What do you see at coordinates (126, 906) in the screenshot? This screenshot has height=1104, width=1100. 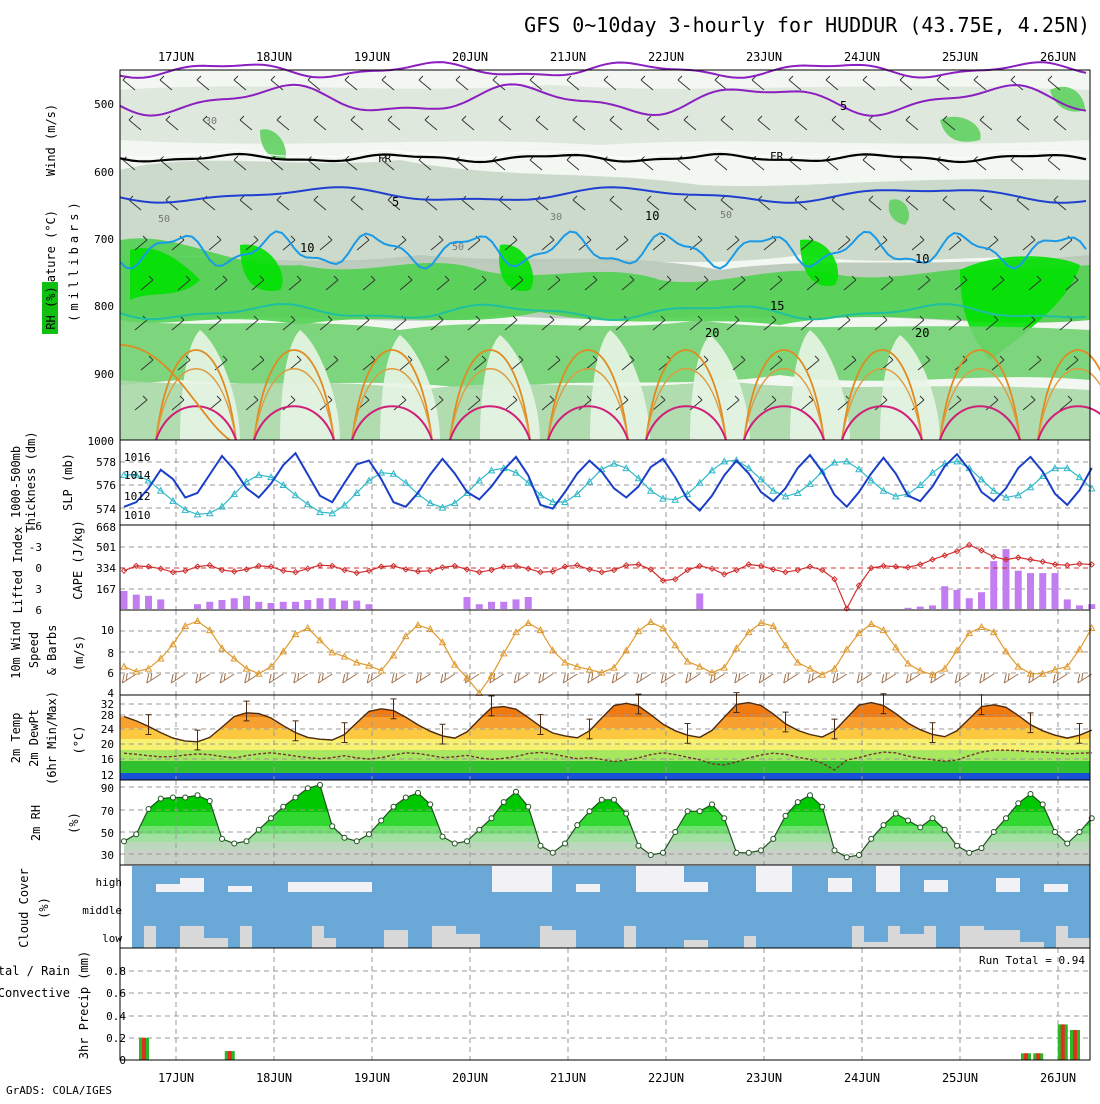 I see `cloud-label-gutter` at bounding box center [126, 906].